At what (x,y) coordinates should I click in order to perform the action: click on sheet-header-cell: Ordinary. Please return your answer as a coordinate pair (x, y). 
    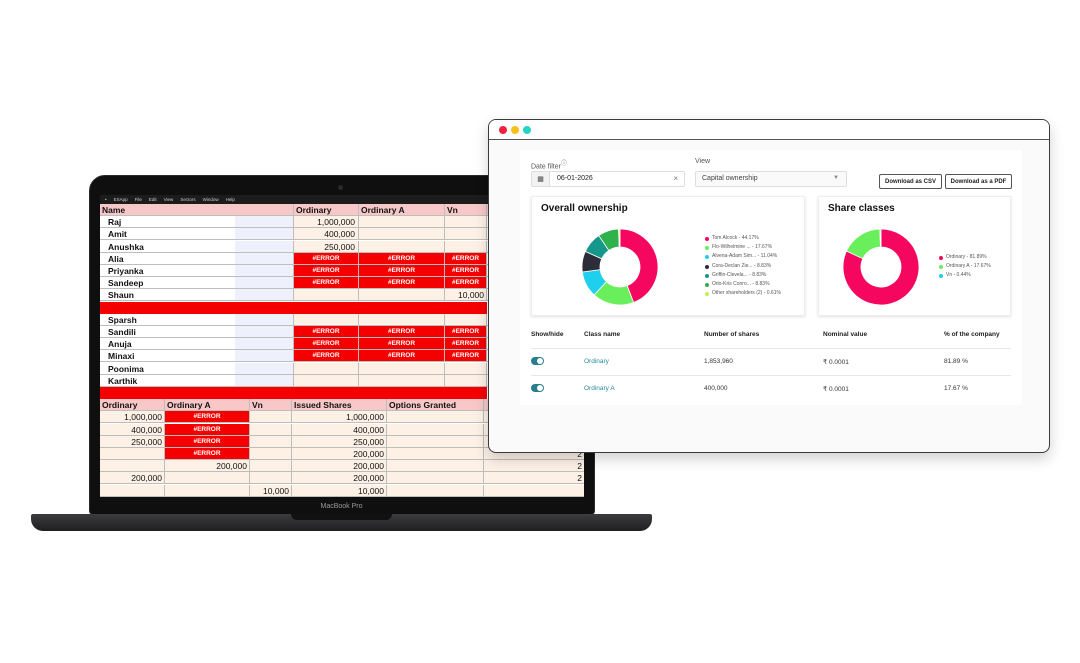
    Looking at the image, I should click on (326, 210).